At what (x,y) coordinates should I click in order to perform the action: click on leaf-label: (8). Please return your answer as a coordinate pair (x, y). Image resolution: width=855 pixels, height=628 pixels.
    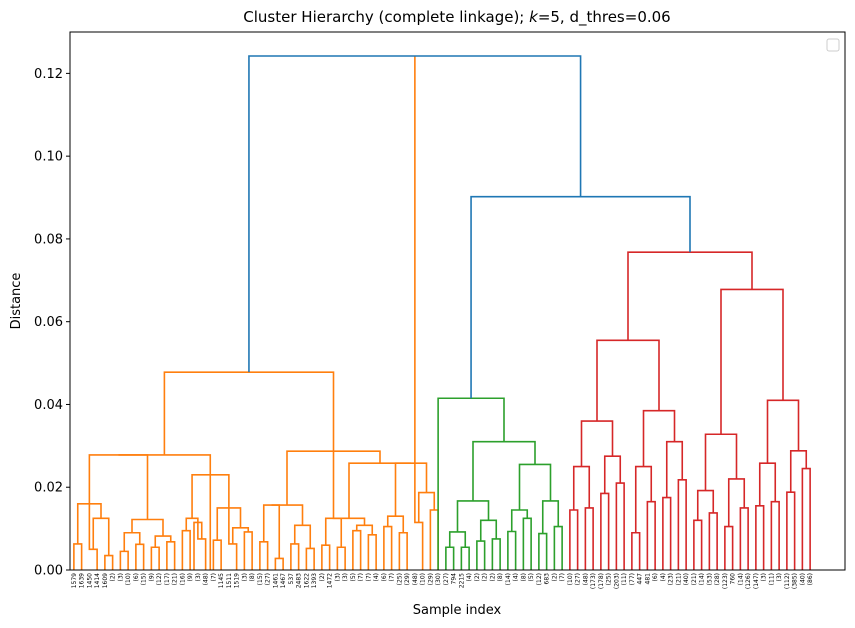
    Looking at the image, I should click on (523, 577).